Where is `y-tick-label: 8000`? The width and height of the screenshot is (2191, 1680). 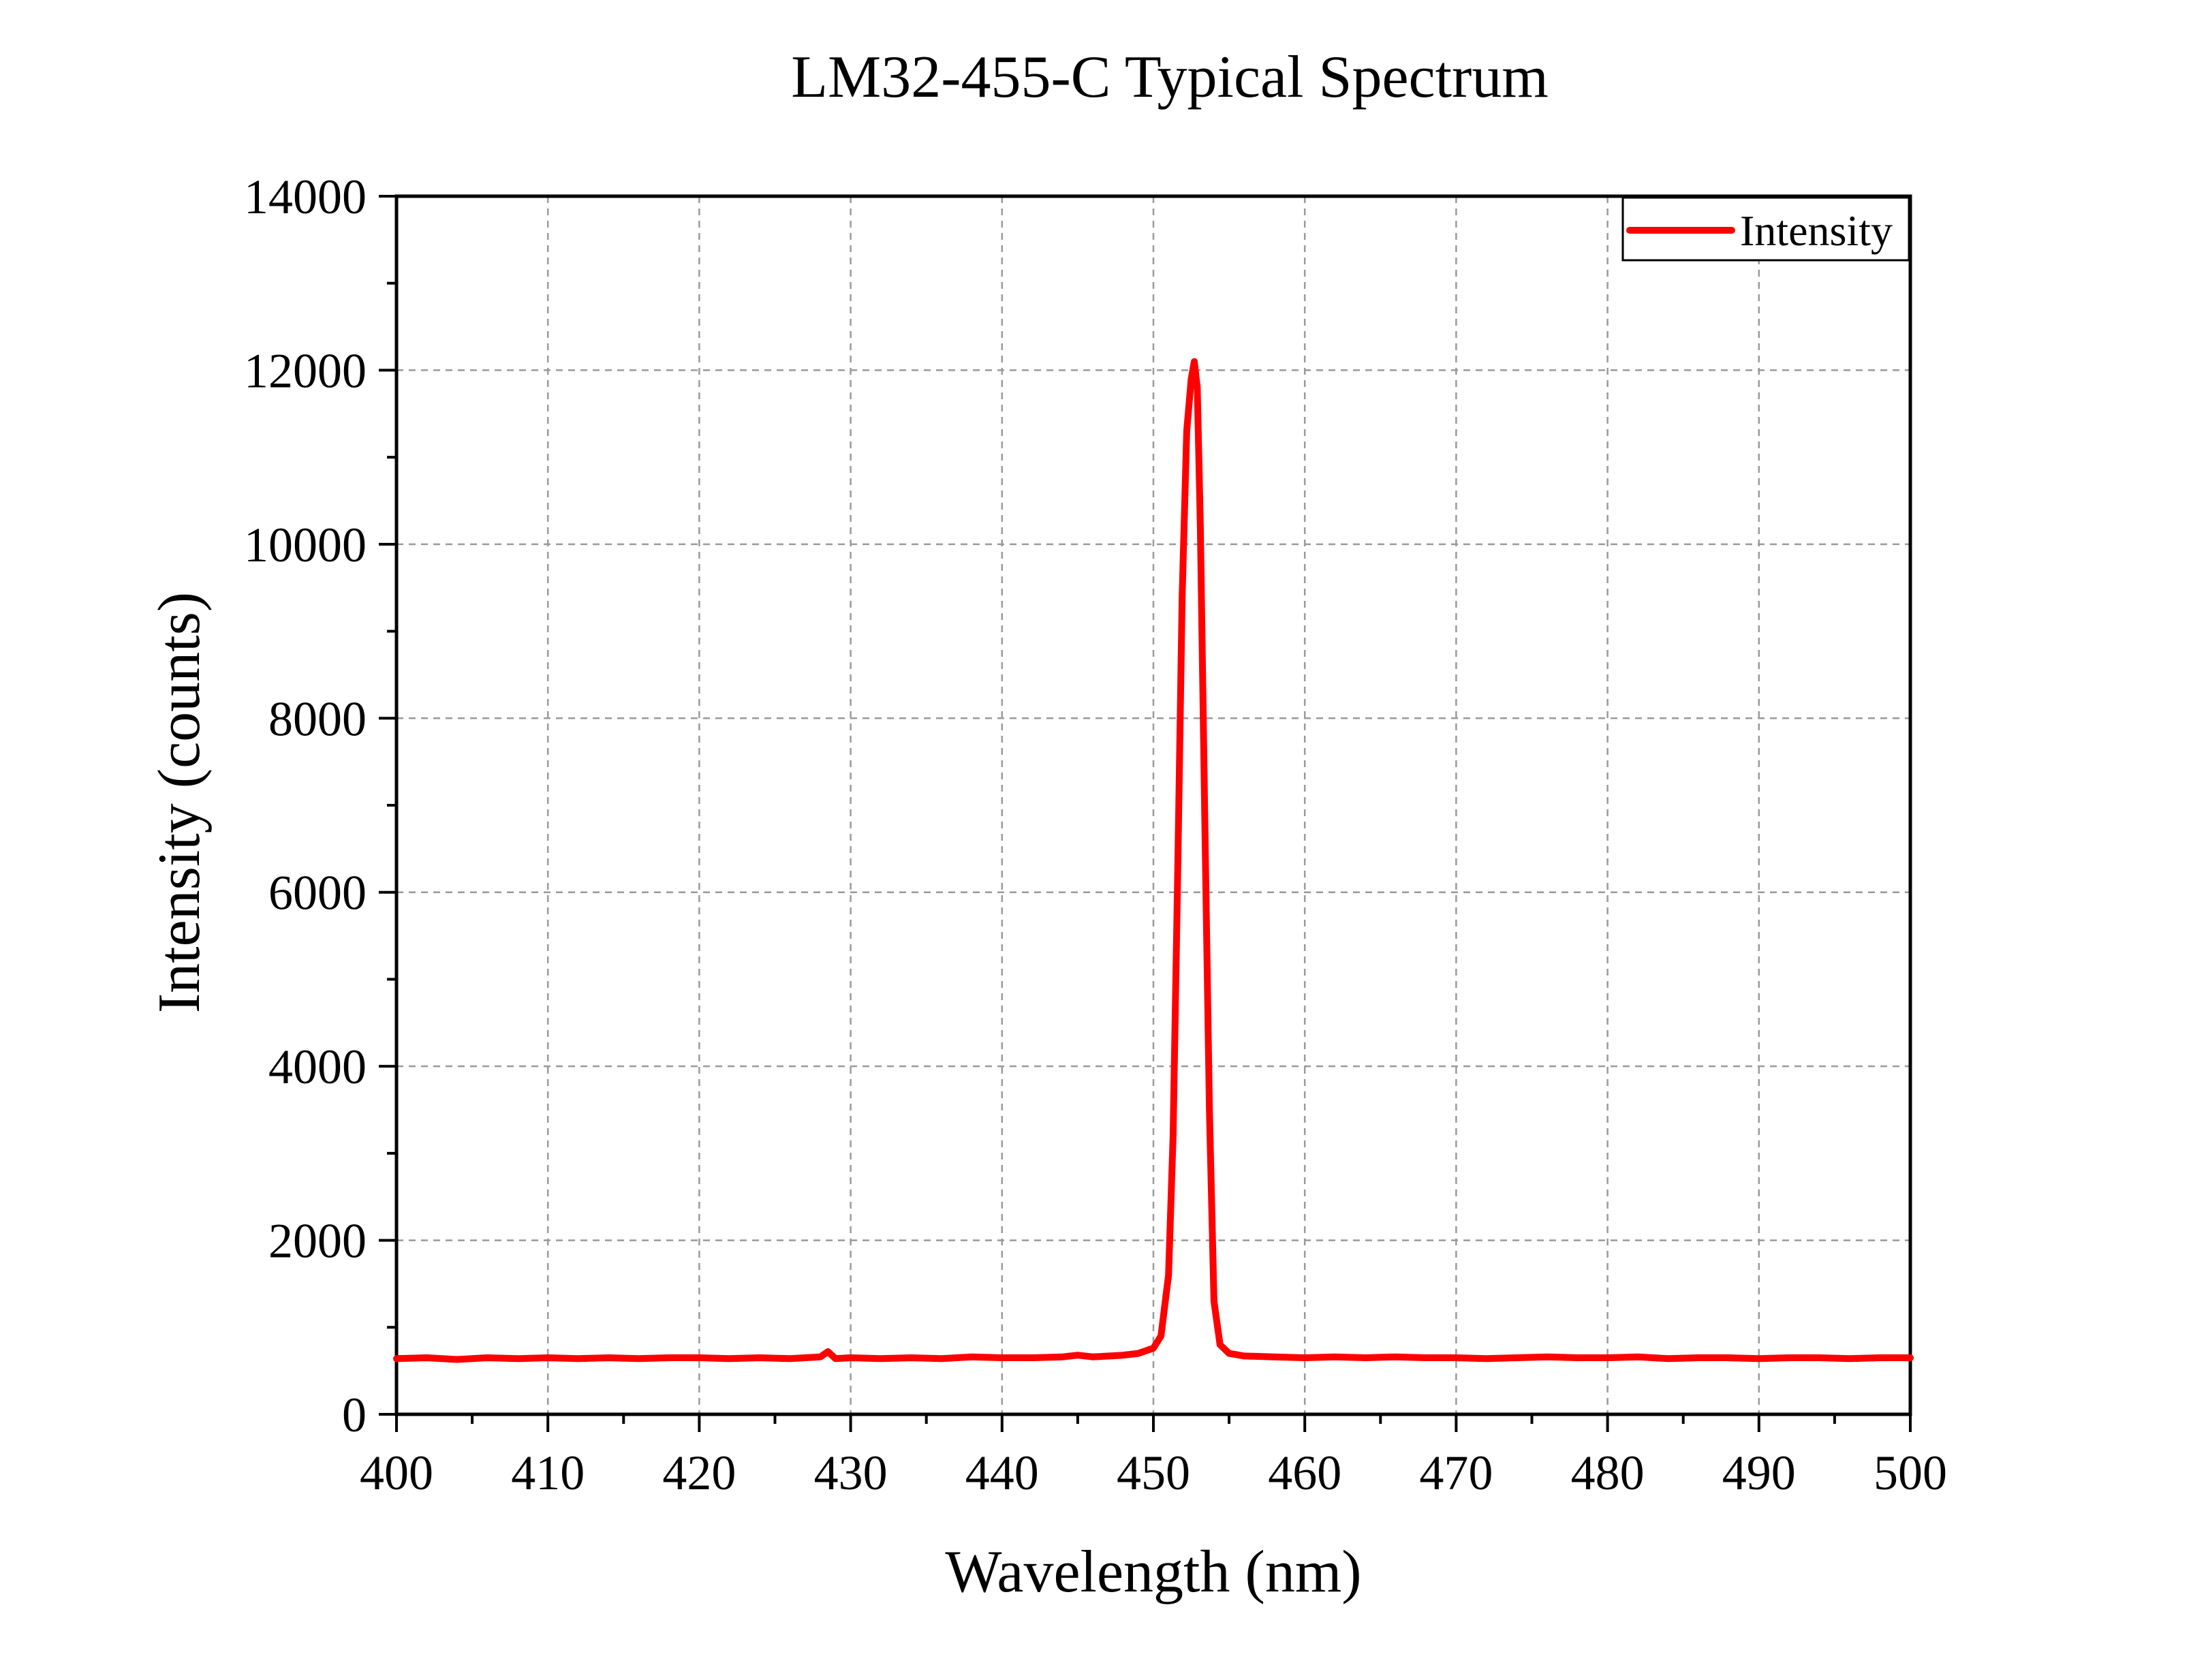
y-tick-label: 8000 is located at coordinates (317, 718).